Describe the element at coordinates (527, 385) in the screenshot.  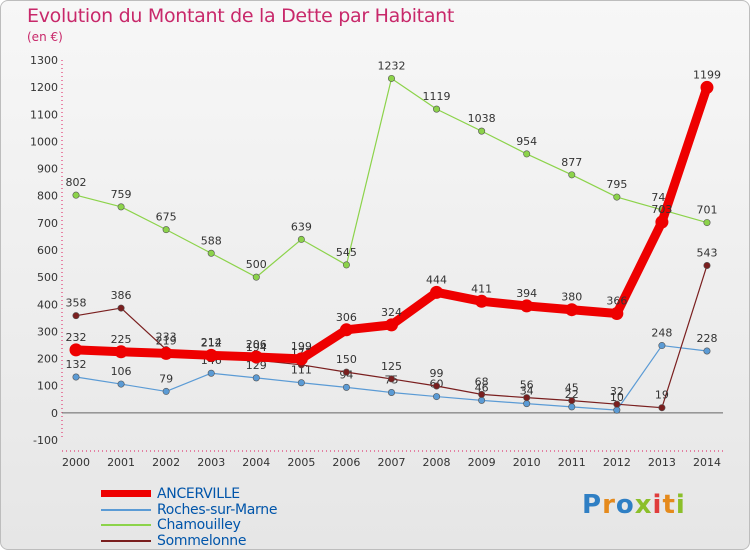
I see `data-label: 56` at that location.